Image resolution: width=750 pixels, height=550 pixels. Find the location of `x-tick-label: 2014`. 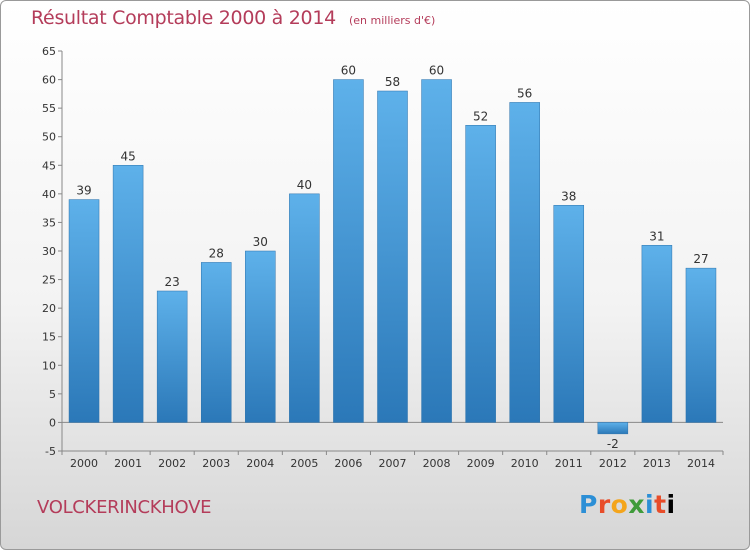

x-tick-label: 2014 is located at coordinates (701, 463).